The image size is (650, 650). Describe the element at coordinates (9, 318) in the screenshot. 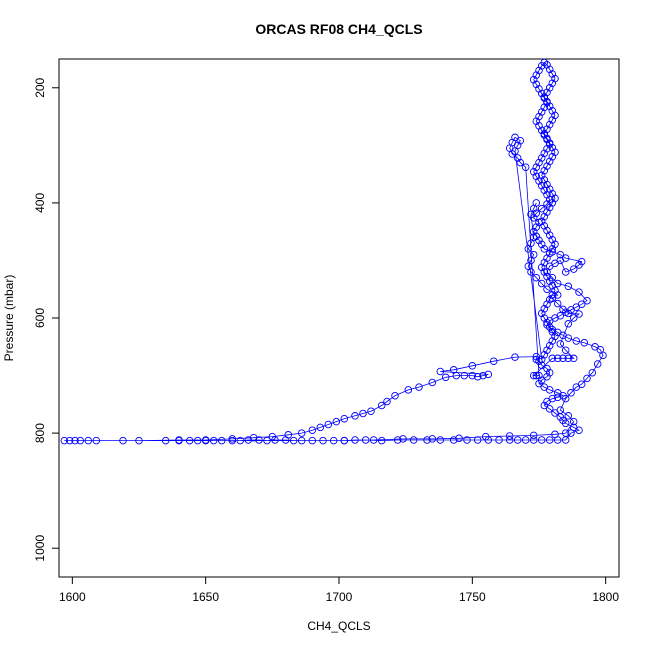

I see `y-axis-label: Pressure (mbar)` at that location.